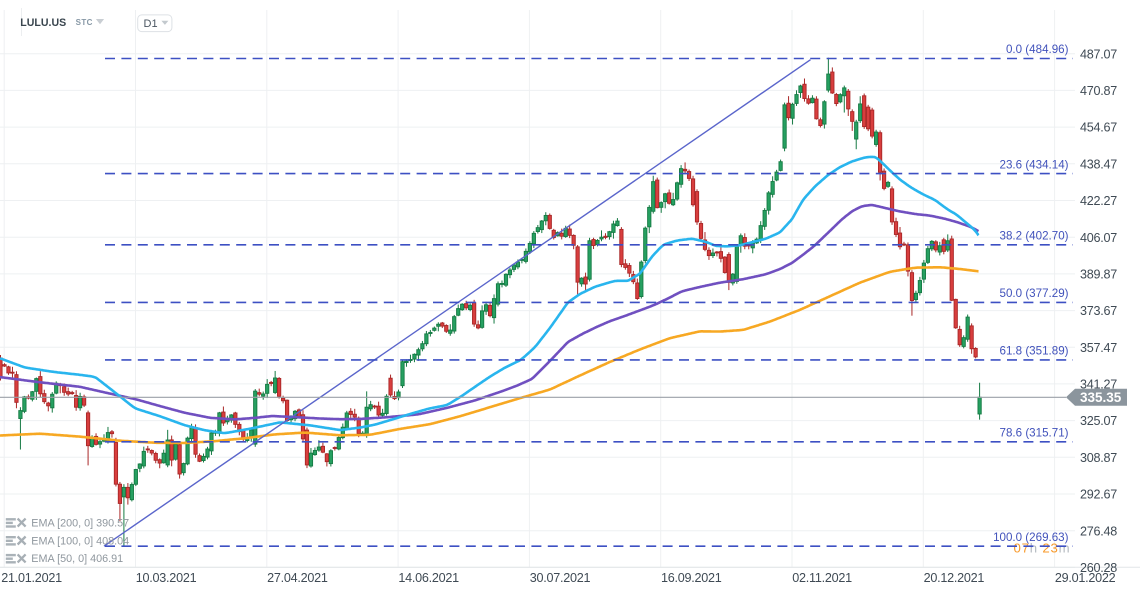 Image resolution: width=1140 pixels, height=597 pixels. What do you see at coordinates (151, 24) in the screenshot?
I see `svg-text: D1` at bounding box center [151, 24].